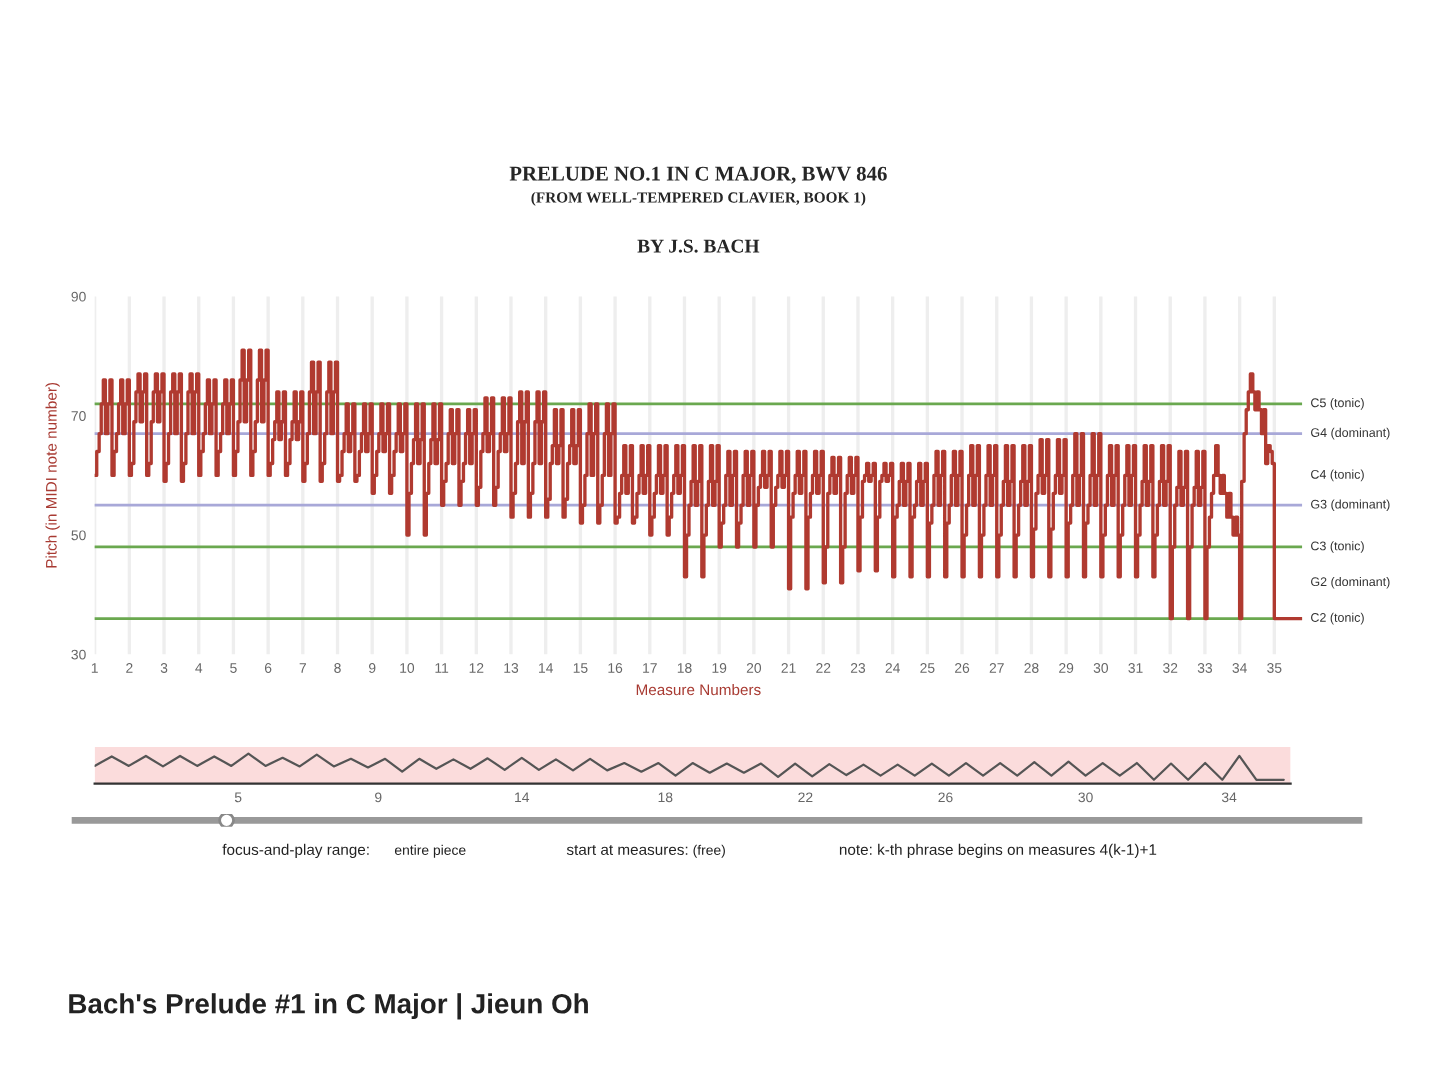 This screenshot has width=1434, height=1078. What do you see at coordinates (698, 246) in the screenshot?
I see `text: BY J.S. BACH` at bounding box center [698, 246].